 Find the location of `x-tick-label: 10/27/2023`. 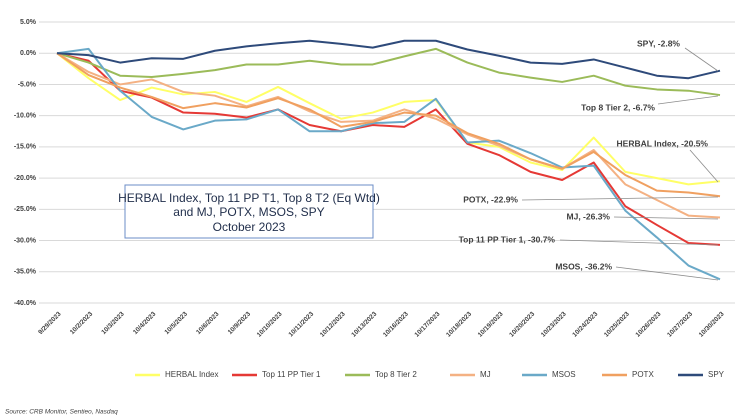

x-tick-label: 10/27/2023 is located at coordinates (680, 324).